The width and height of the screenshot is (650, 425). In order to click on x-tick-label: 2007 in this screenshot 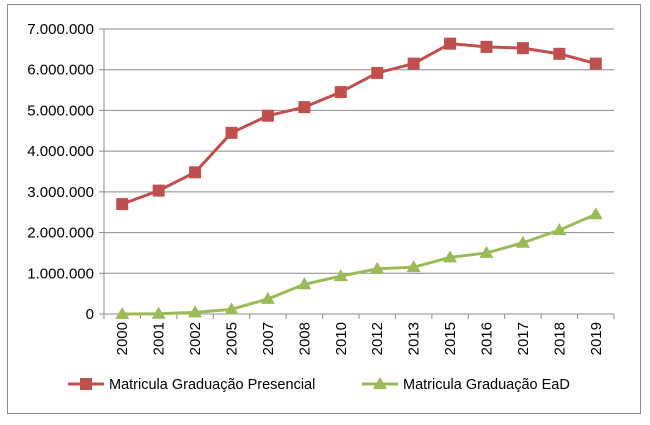, I will do `click(268, 338)`.